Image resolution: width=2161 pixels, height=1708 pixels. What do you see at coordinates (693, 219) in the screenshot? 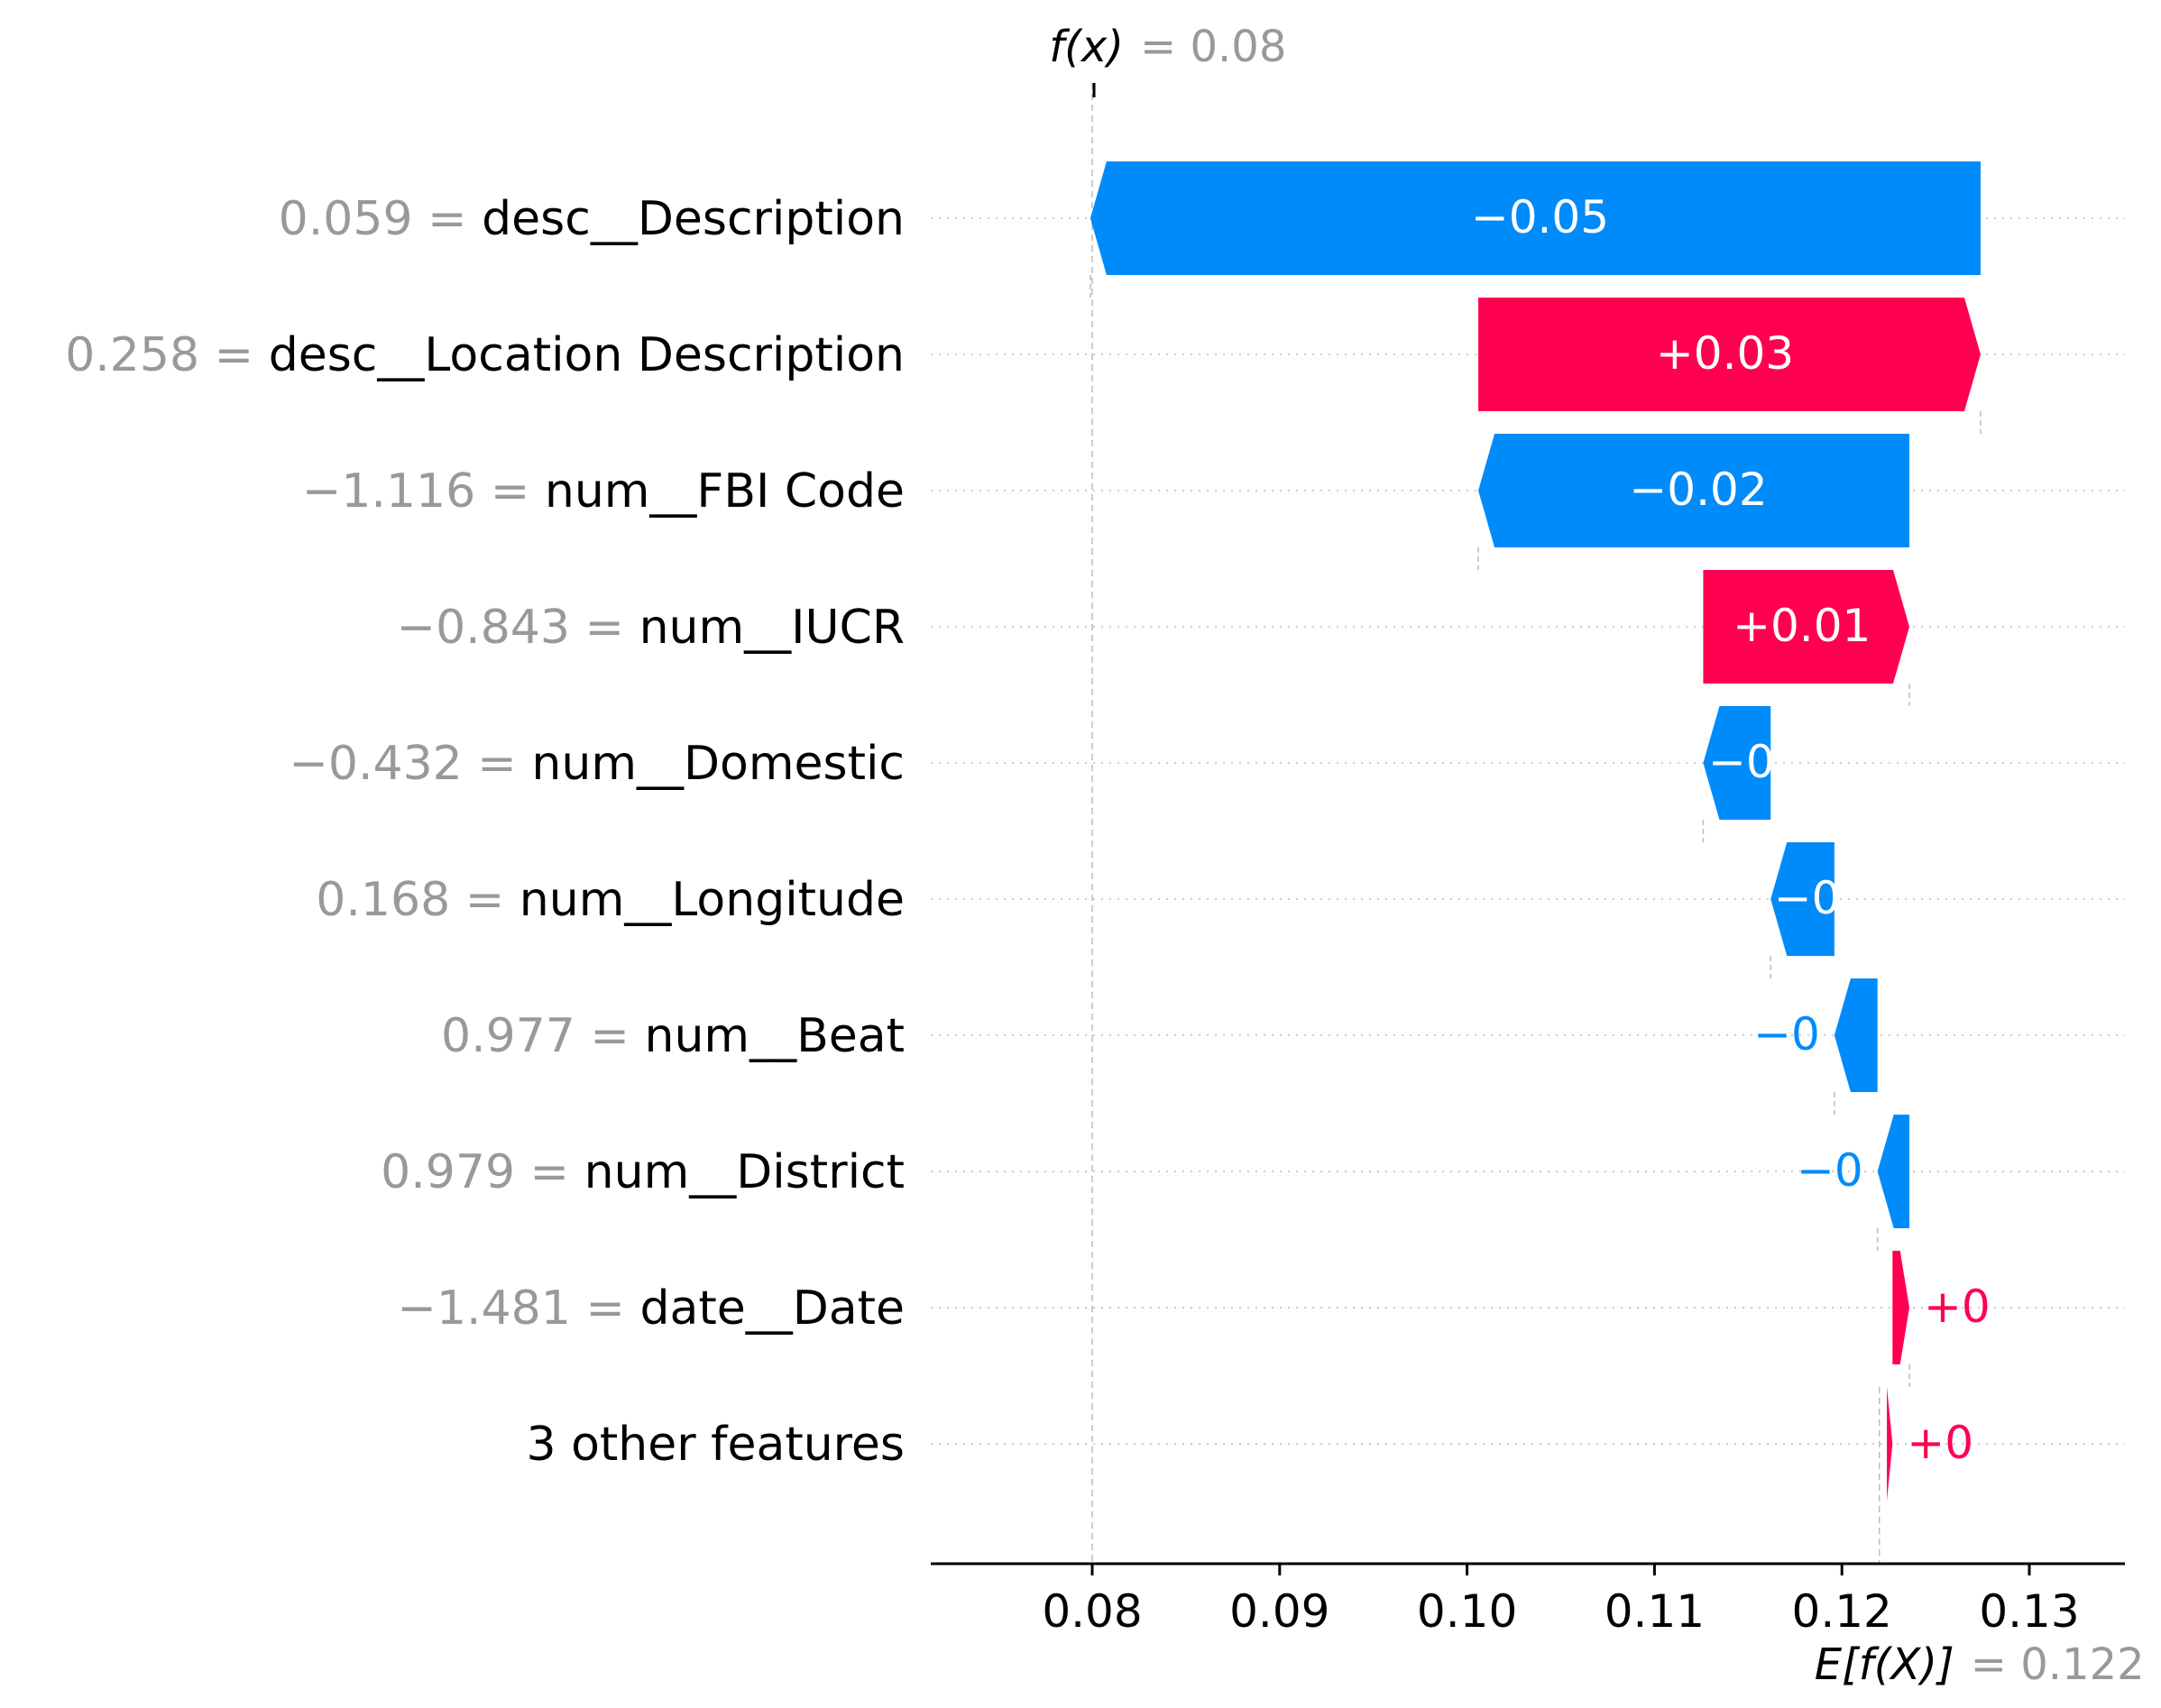
I see `feature-name: desc__Description` at bounding box center [693, 219].